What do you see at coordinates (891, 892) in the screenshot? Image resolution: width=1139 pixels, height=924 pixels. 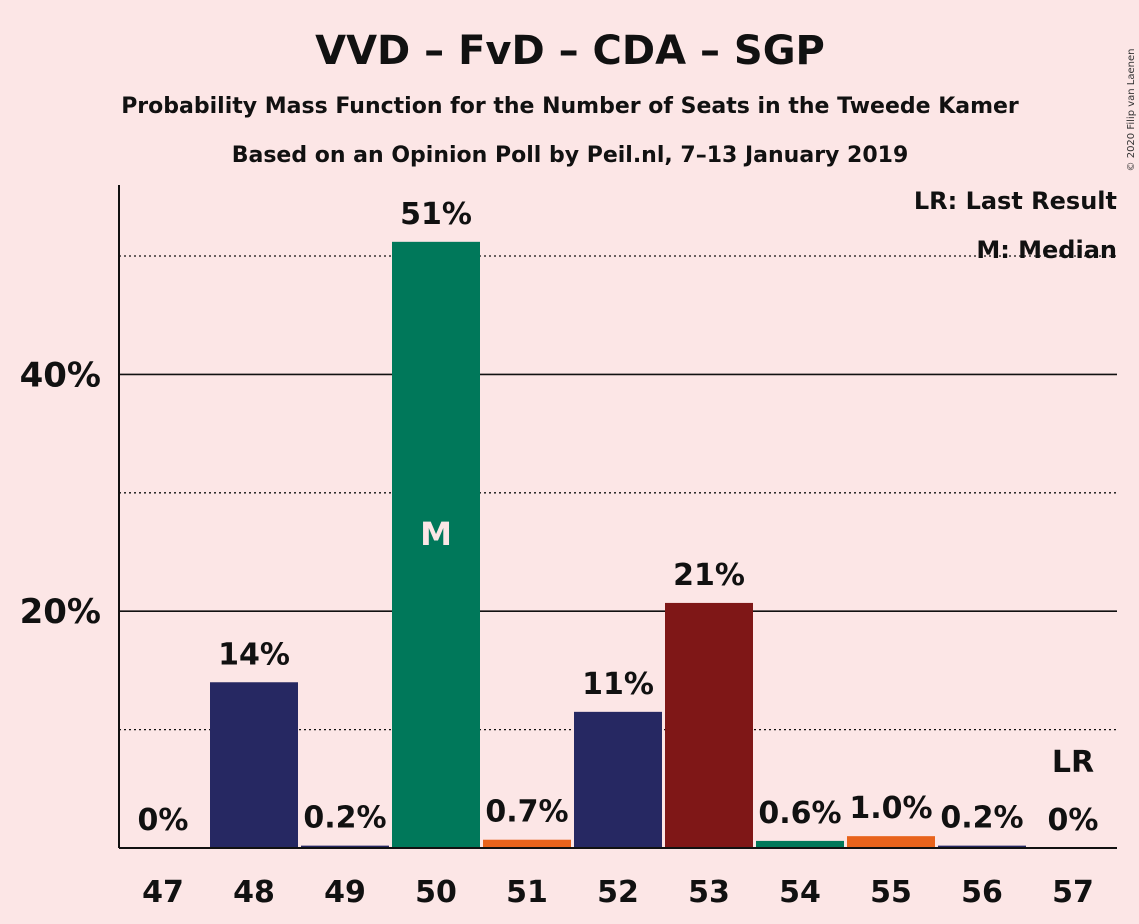 I see `x-tick-label: 55` at bounding box center [891, 892].